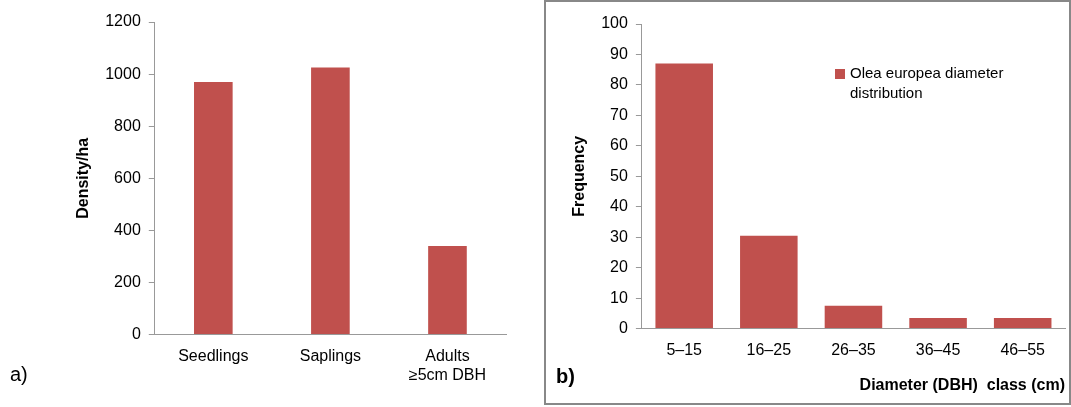 This screenshot has width=1071, height=407. Describe the element at coordinates (330, 355) in the screenshot. I see `x-tick-label: Saplings` at that location.